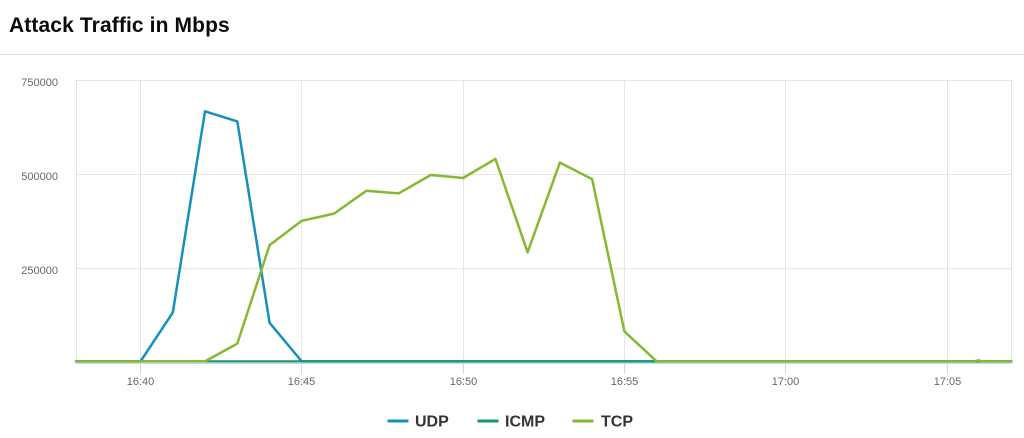 The height and width of the screenshot is (438, 1024). I want to click on svg-text: UDP, so click(432, 422).